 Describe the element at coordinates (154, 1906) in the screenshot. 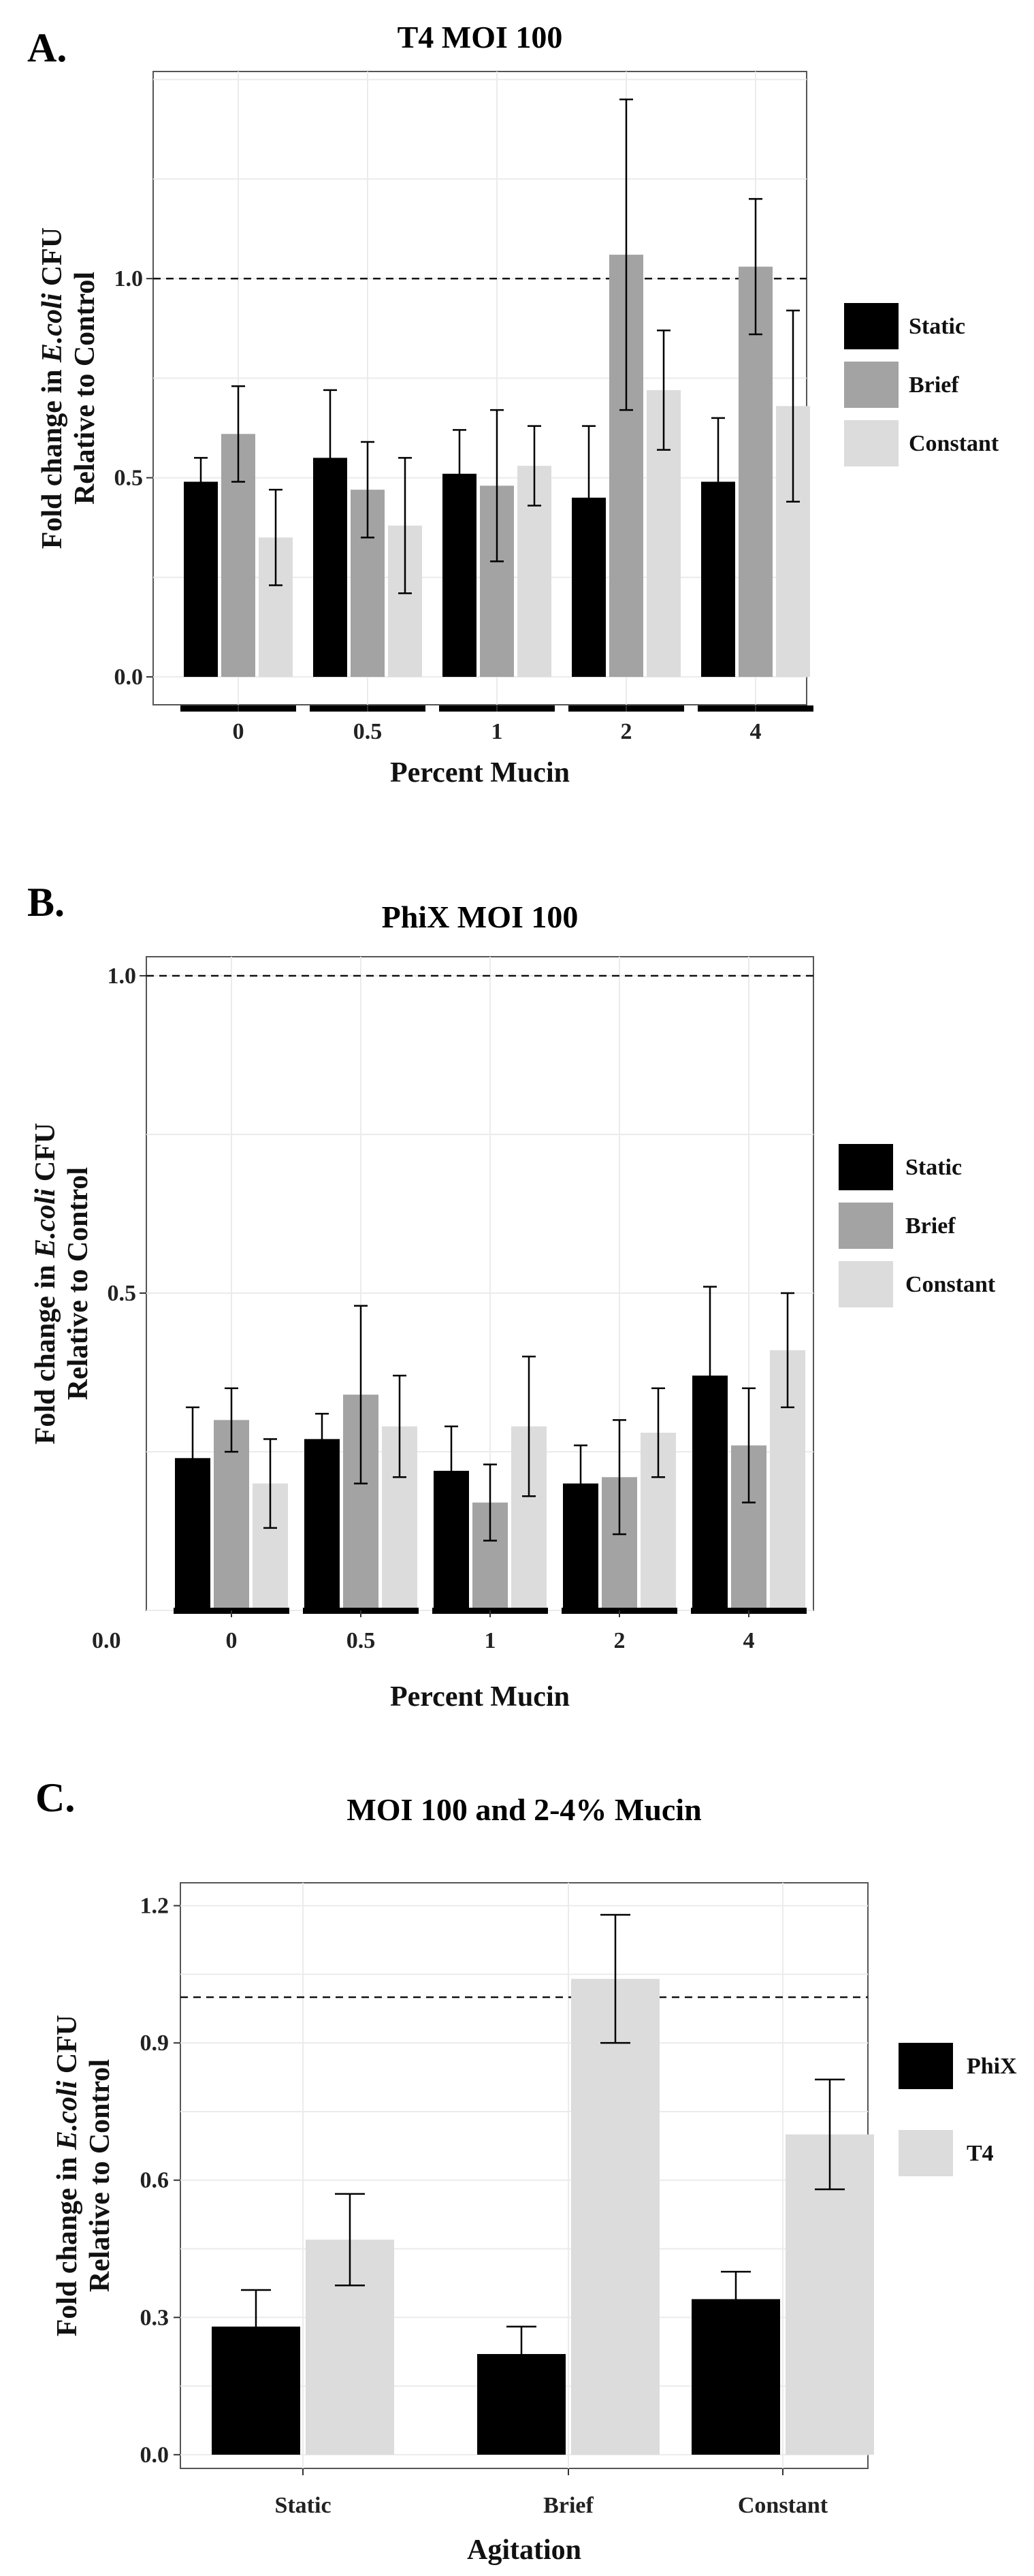

I see `y-tick-label: 1.2` at that location.